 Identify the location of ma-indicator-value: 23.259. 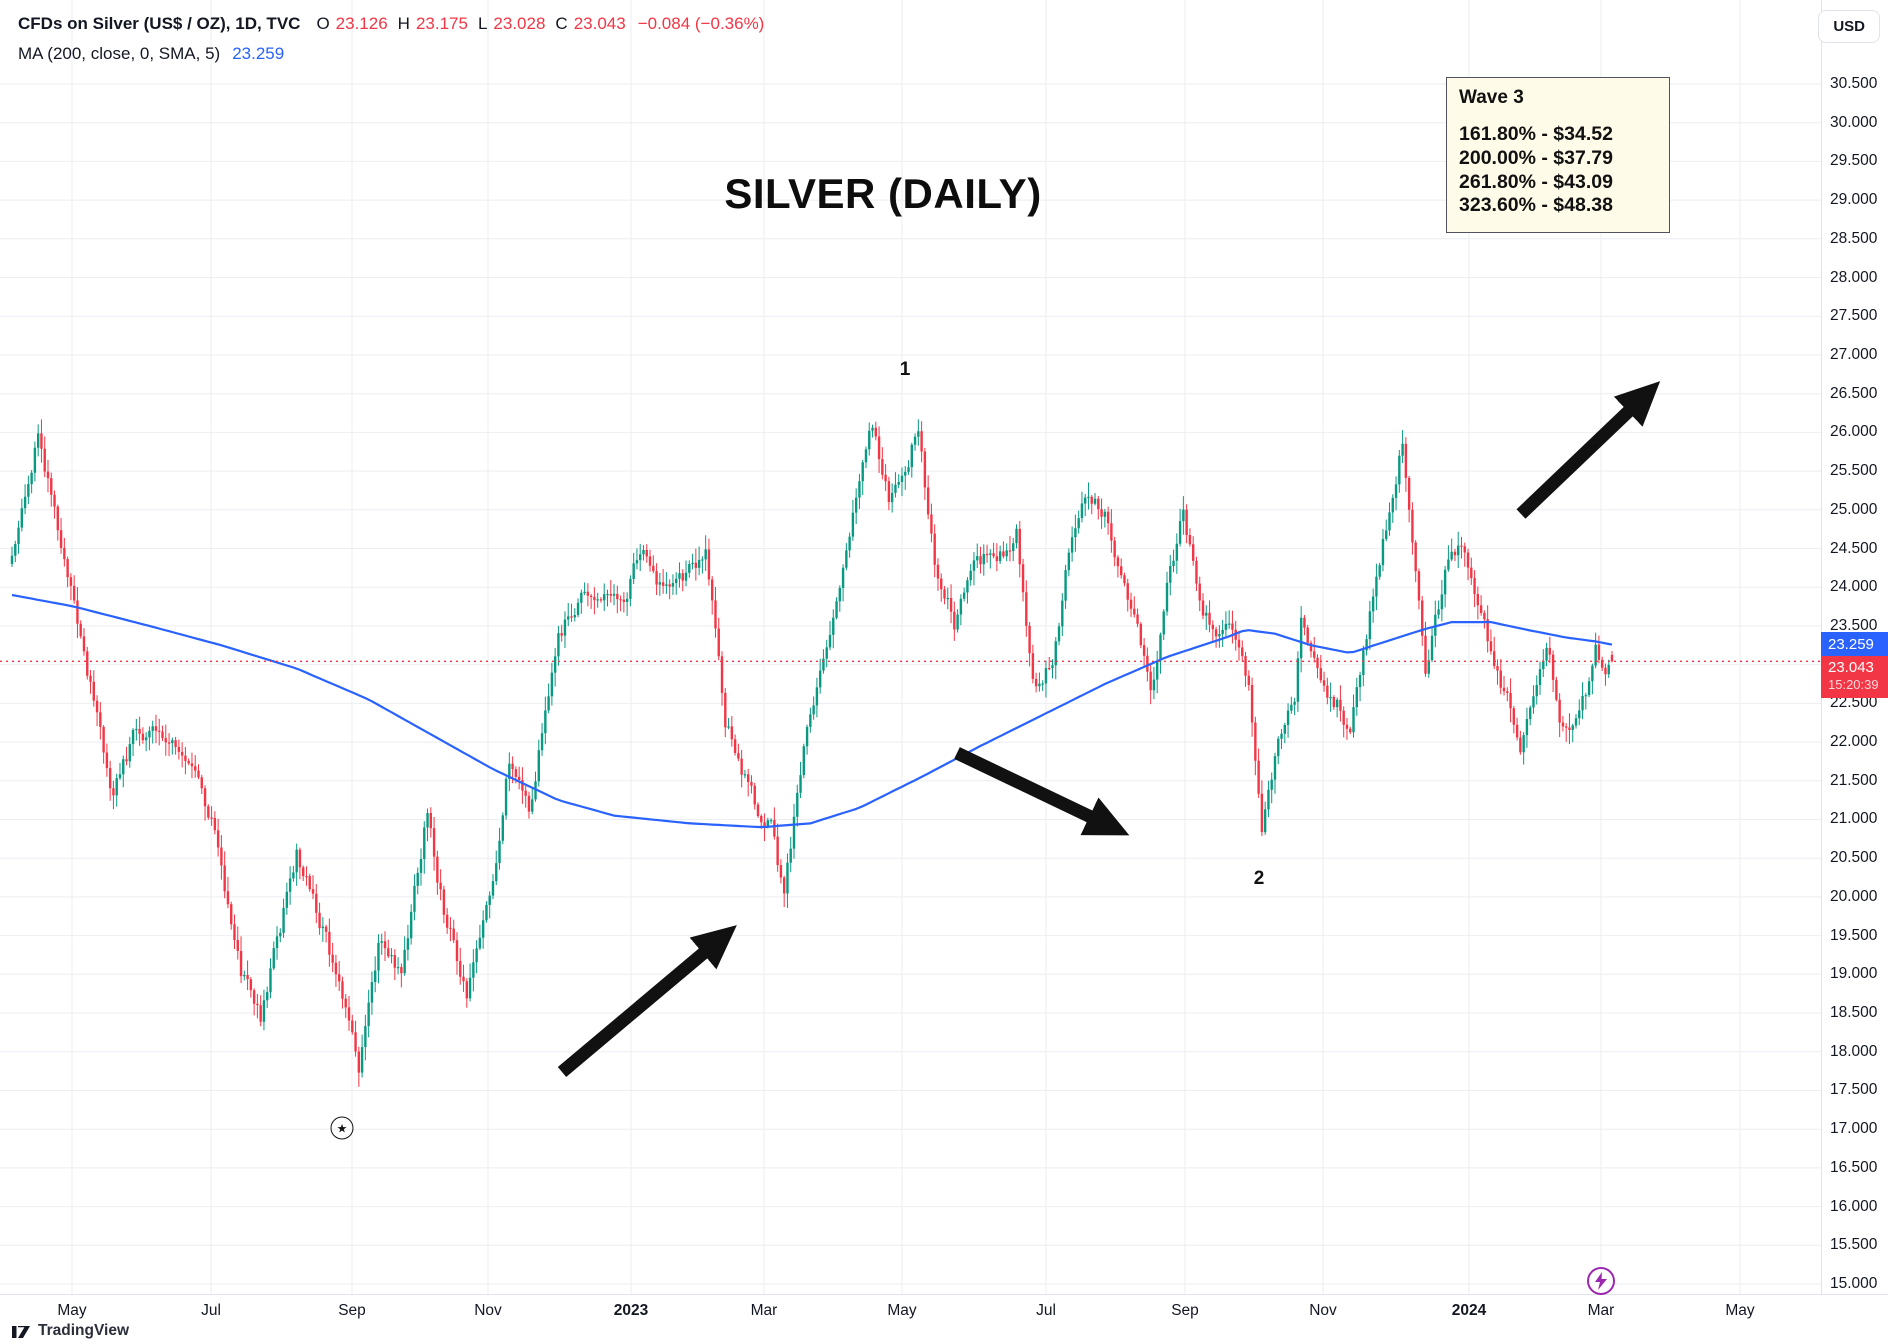
(258, 53).